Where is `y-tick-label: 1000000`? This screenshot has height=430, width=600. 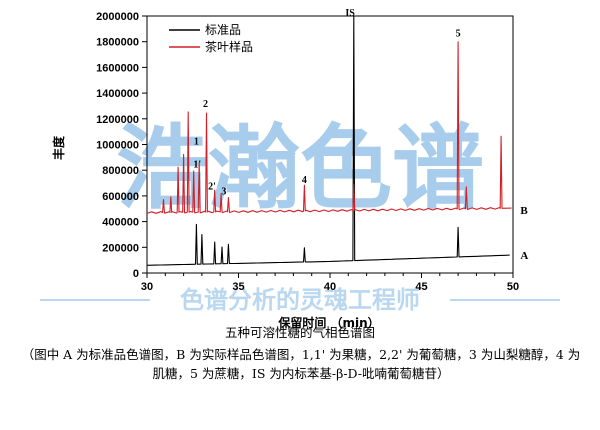 y-tick-label: 1000000 is located at coordinates (117, 146).